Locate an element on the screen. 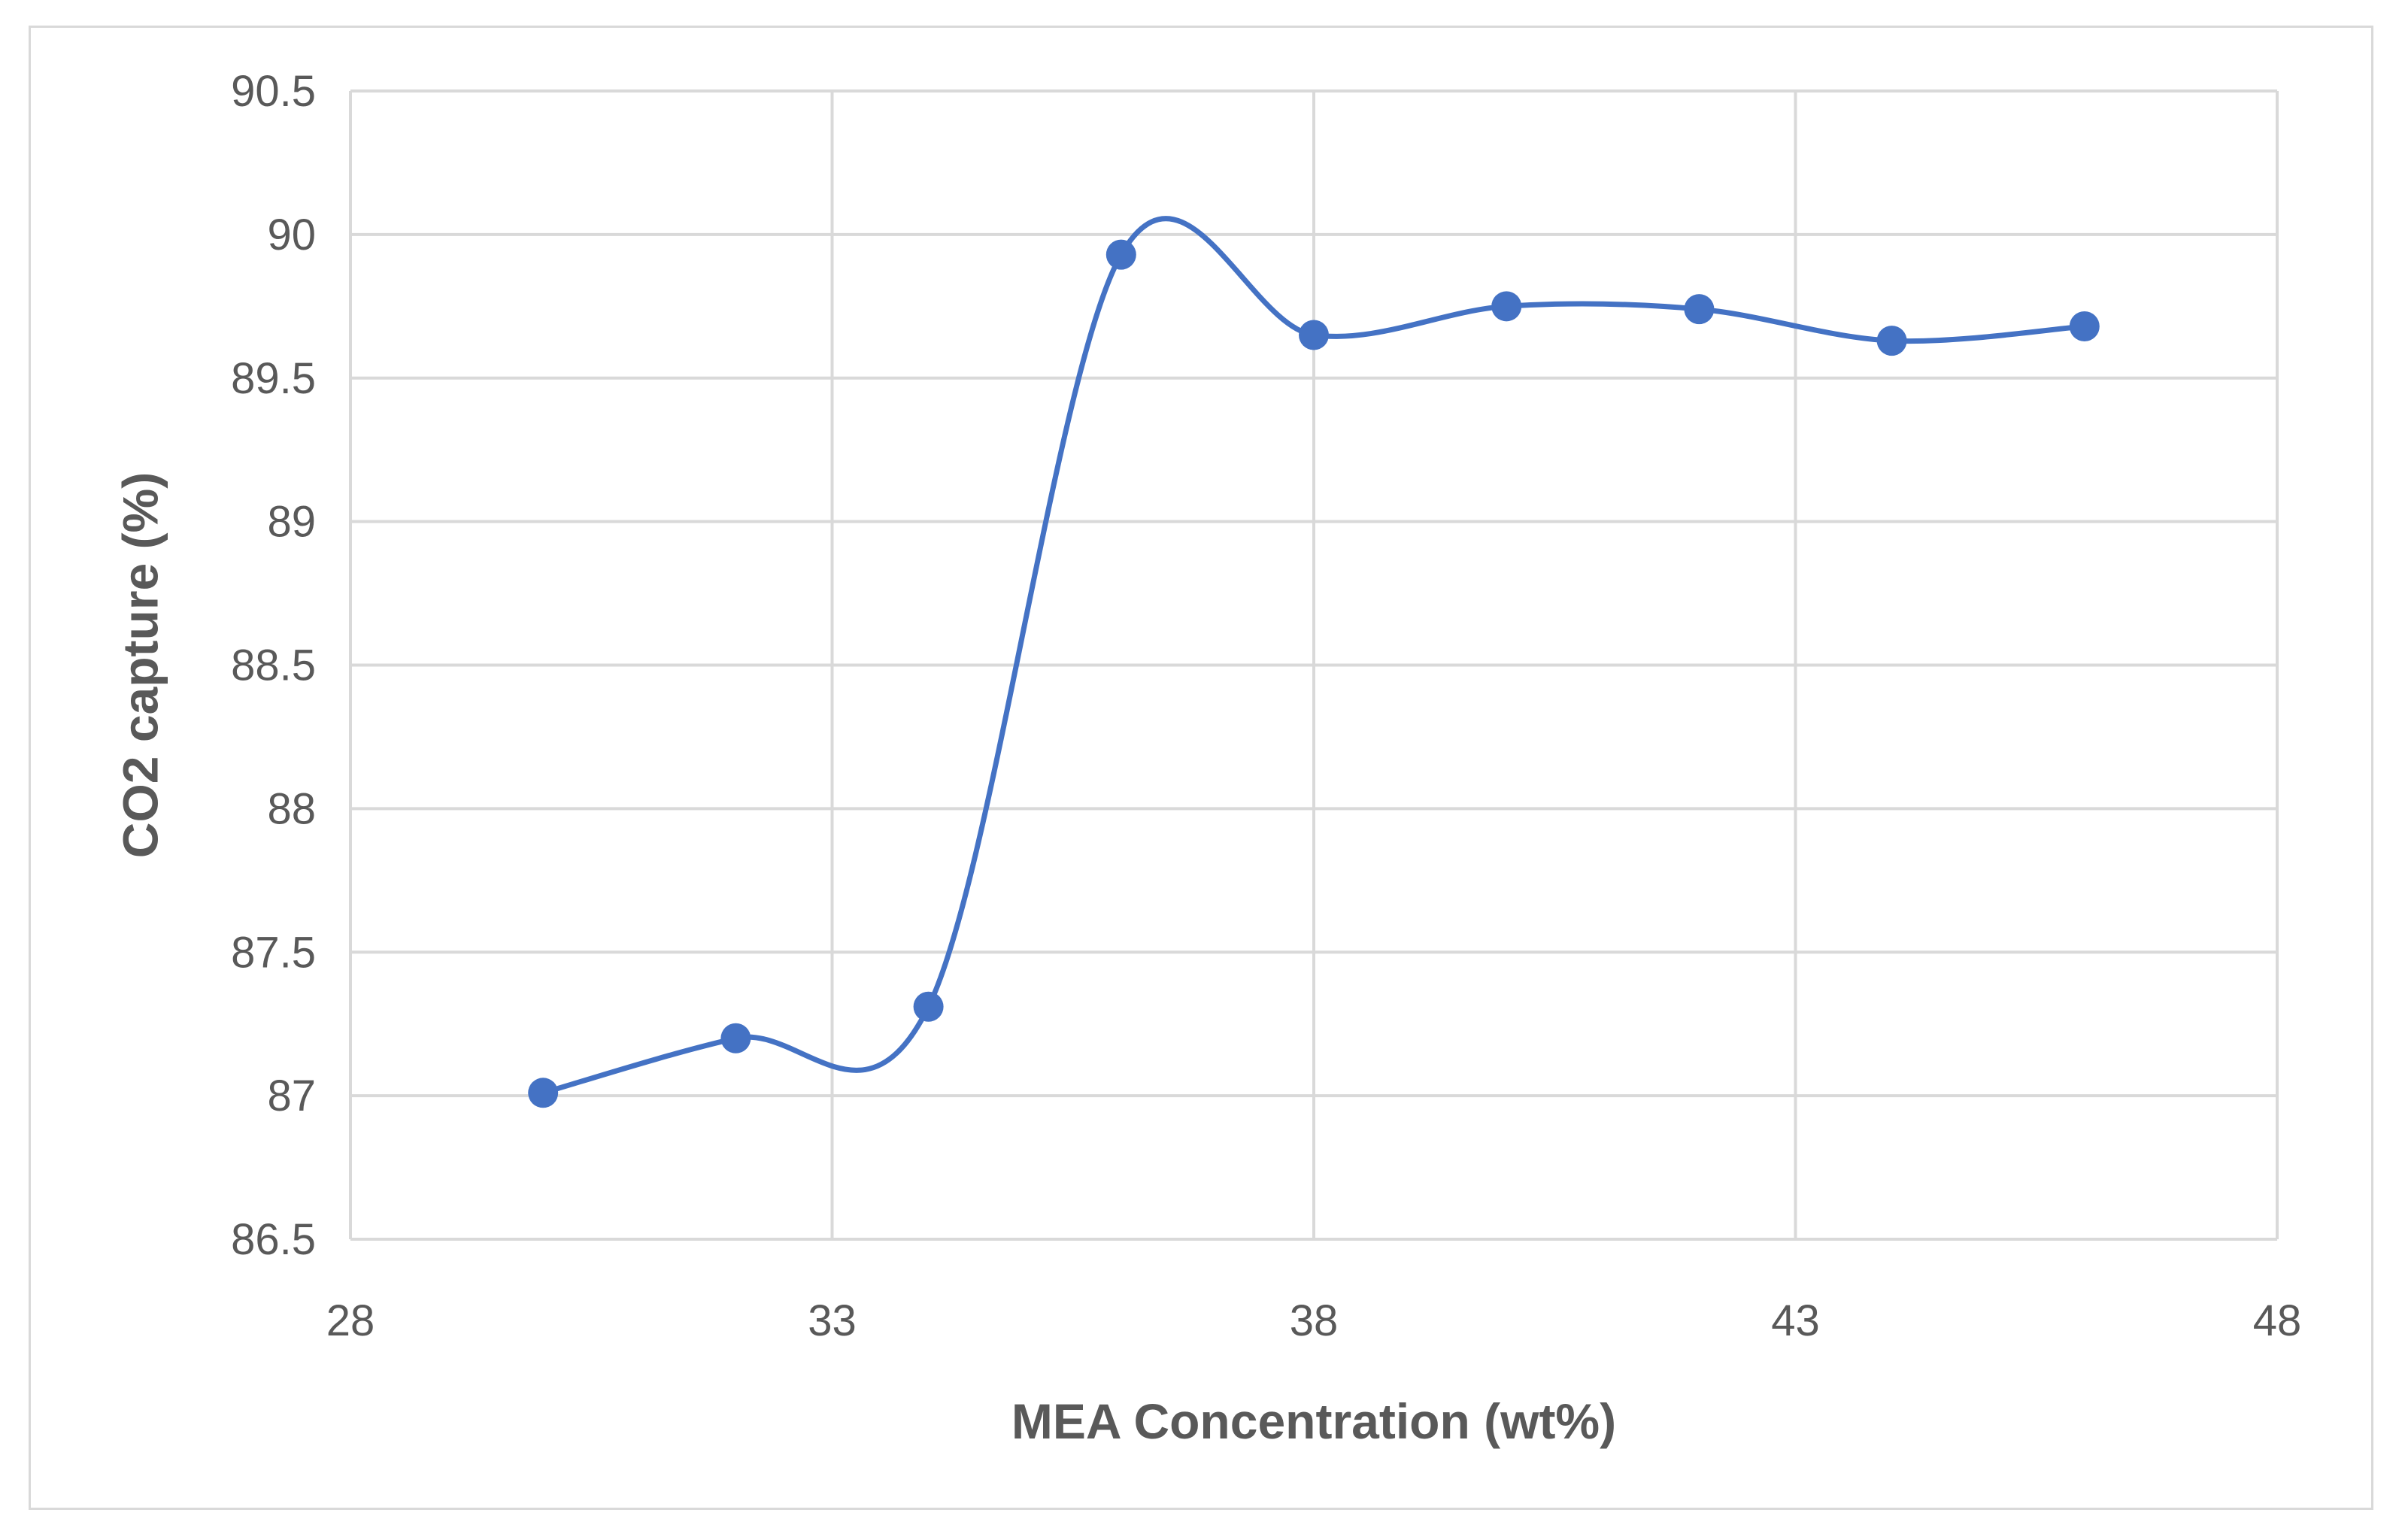 The height and width of the screenshot is (1540, 2402). y-tick-label: 87.5 is located at coordinates (273, 953).